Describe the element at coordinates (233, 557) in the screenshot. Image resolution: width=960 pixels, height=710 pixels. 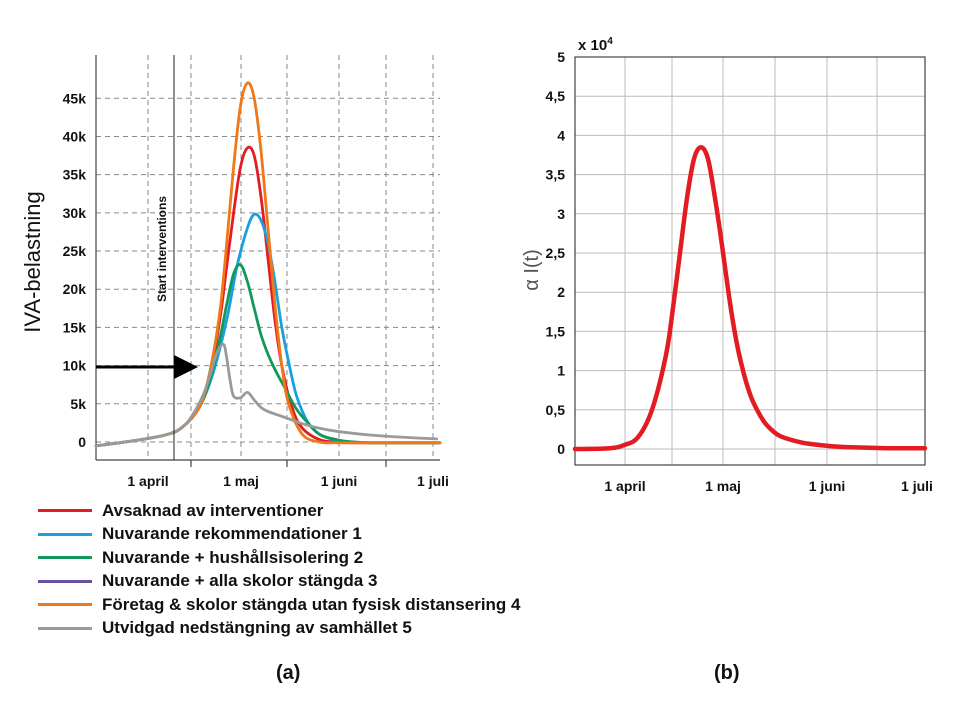
I see `legend-label: Nuvarande + hushållsisolering 2` at that location.